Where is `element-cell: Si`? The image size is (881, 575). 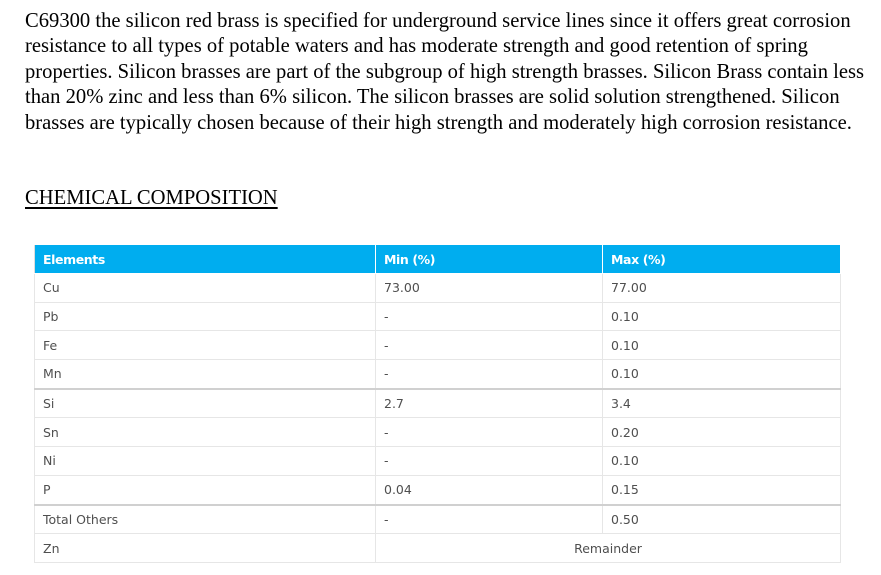
element-cell: Si is located at coordinates (205, 403).